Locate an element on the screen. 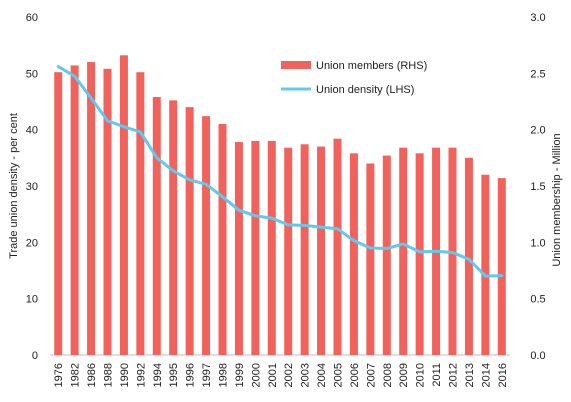 Image resolution: width=571 pixels, height=402 pixels. bar-union-members-2002 is located at coordinates (288, 251).